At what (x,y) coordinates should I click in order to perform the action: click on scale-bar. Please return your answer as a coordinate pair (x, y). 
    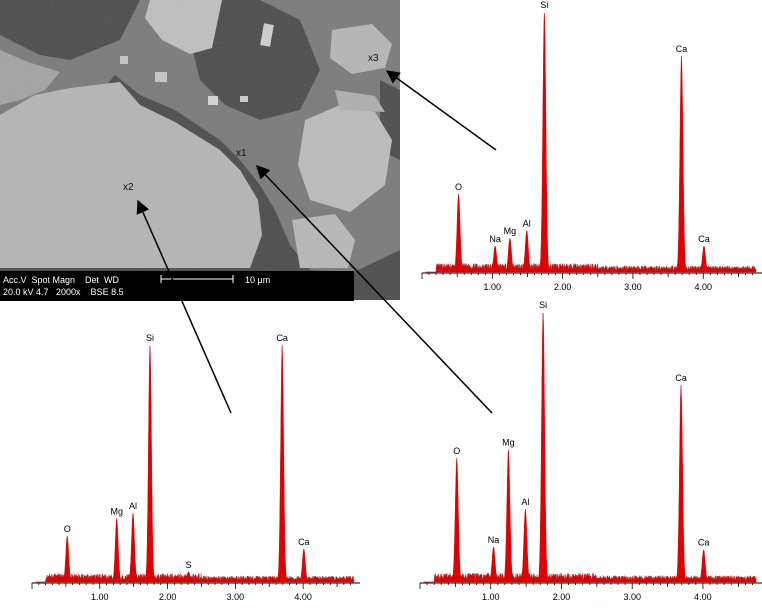
    Looking at the image, I should click on (197, 279).